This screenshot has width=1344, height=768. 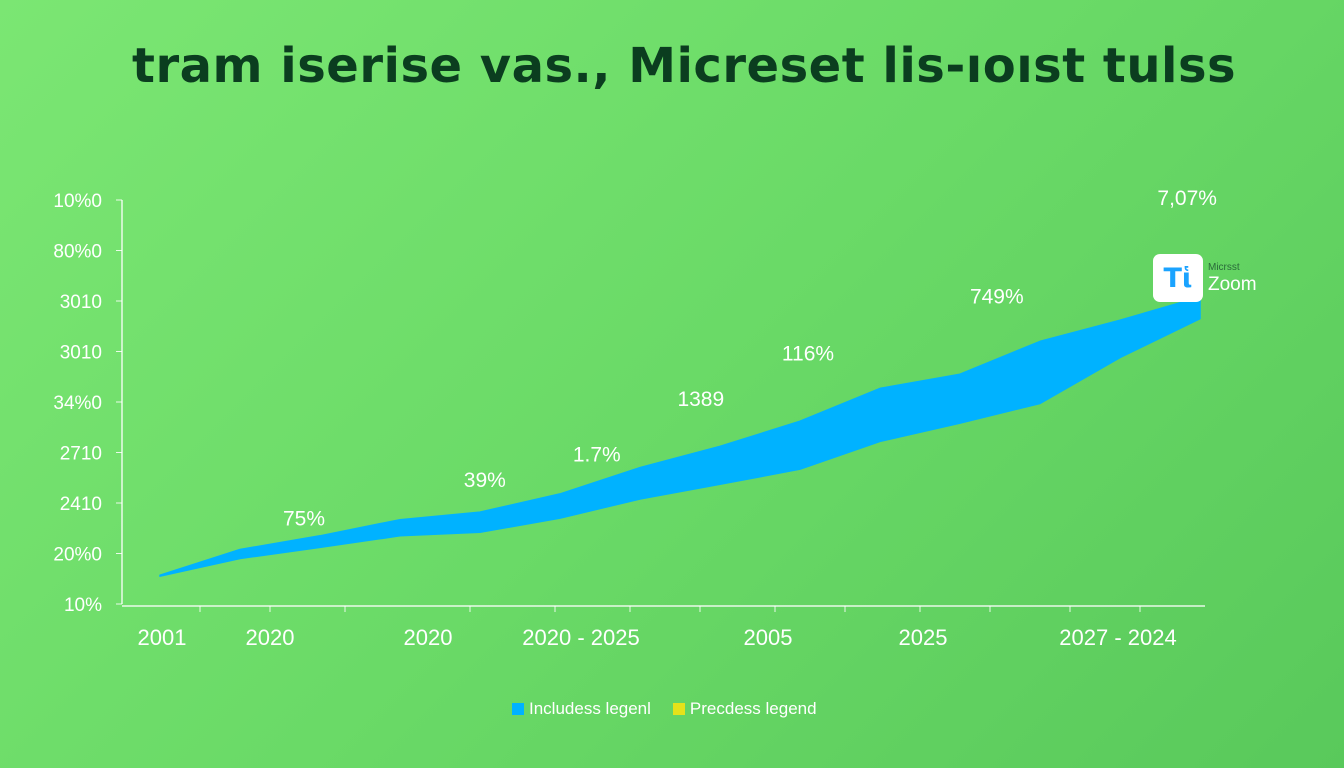 What do you see at coordinates (580, 637) in the screenshot?
I see `x-tick-label: 2020 - 2025` at bounding box center [580, 637].